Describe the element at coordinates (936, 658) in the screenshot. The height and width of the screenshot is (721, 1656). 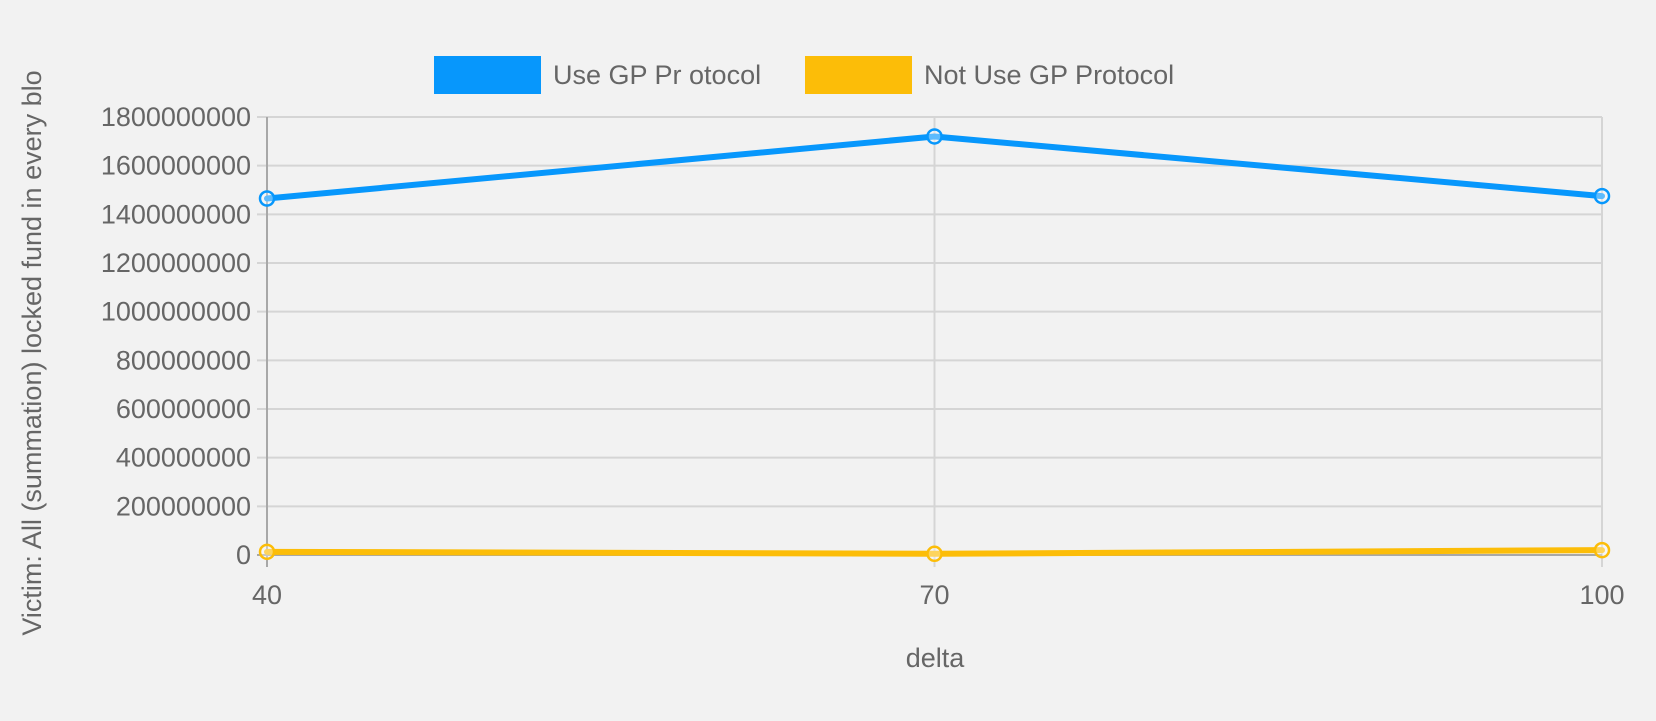
I see `x-axis-title: delta` at that location.